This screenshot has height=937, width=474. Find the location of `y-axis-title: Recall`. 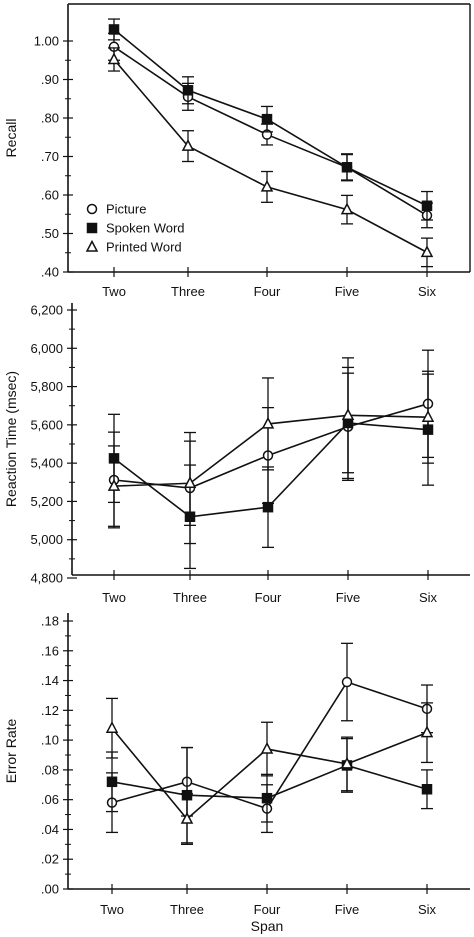

y-axis-title: Recall is located at coordinates (11, 138).